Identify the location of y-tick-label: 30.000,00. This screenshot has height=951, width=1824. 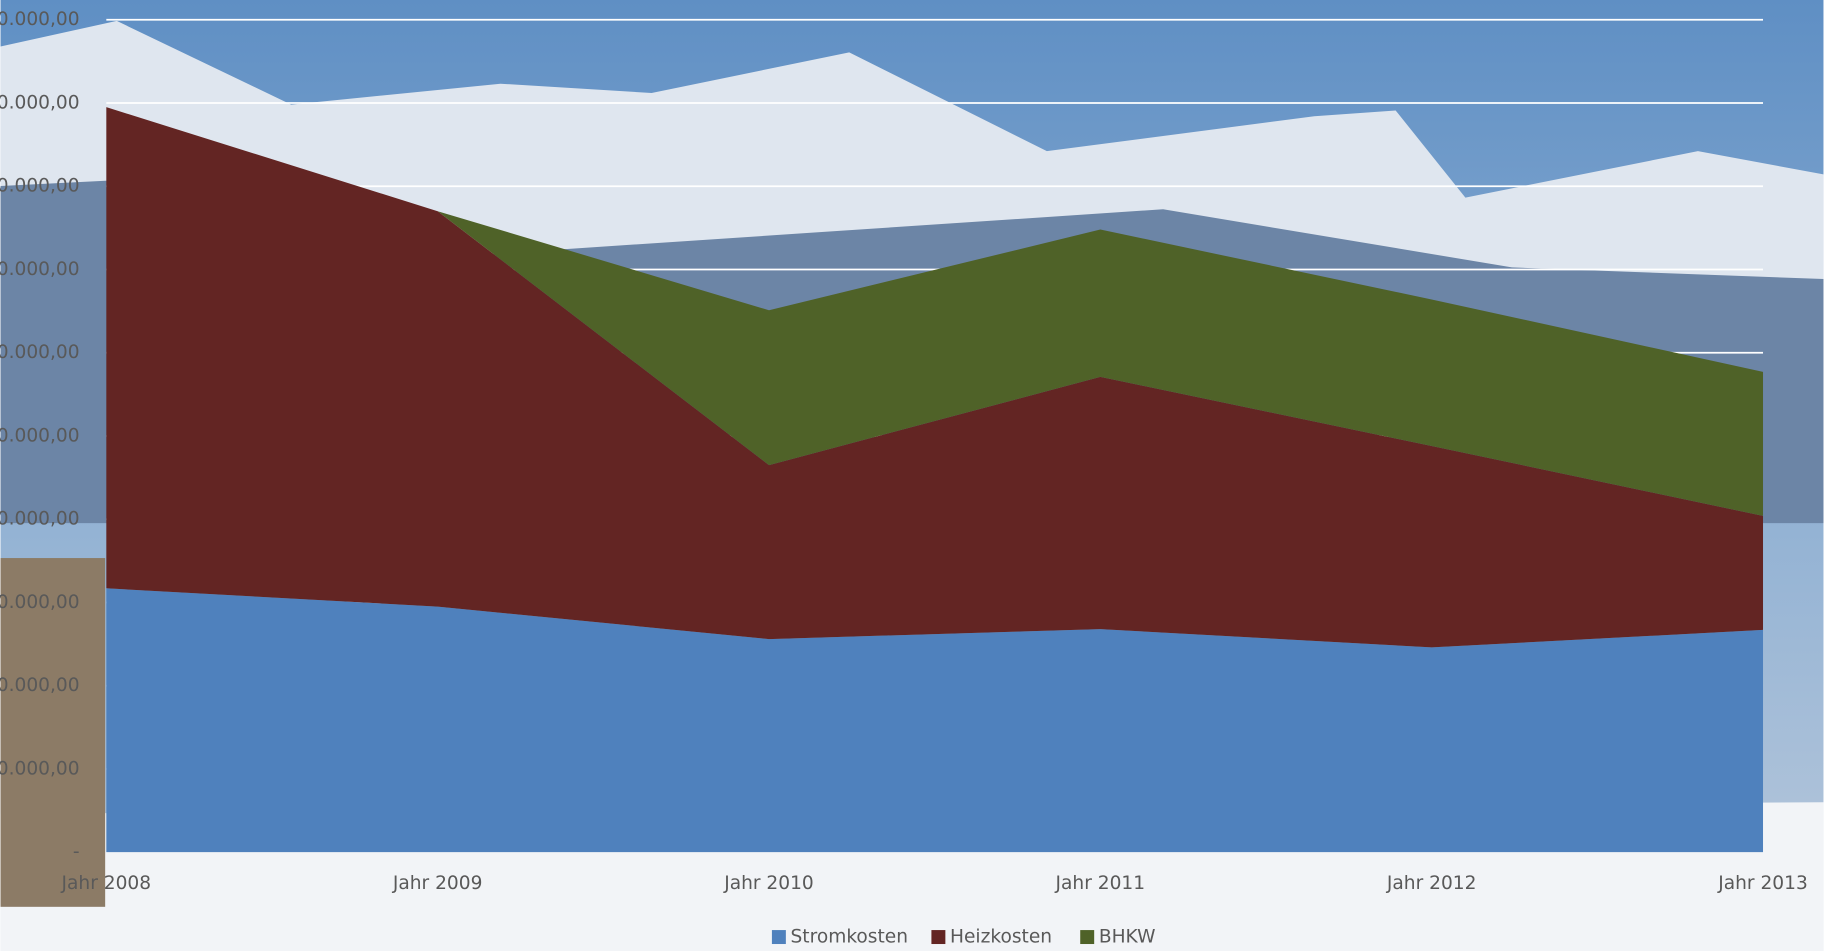
(40, 602).